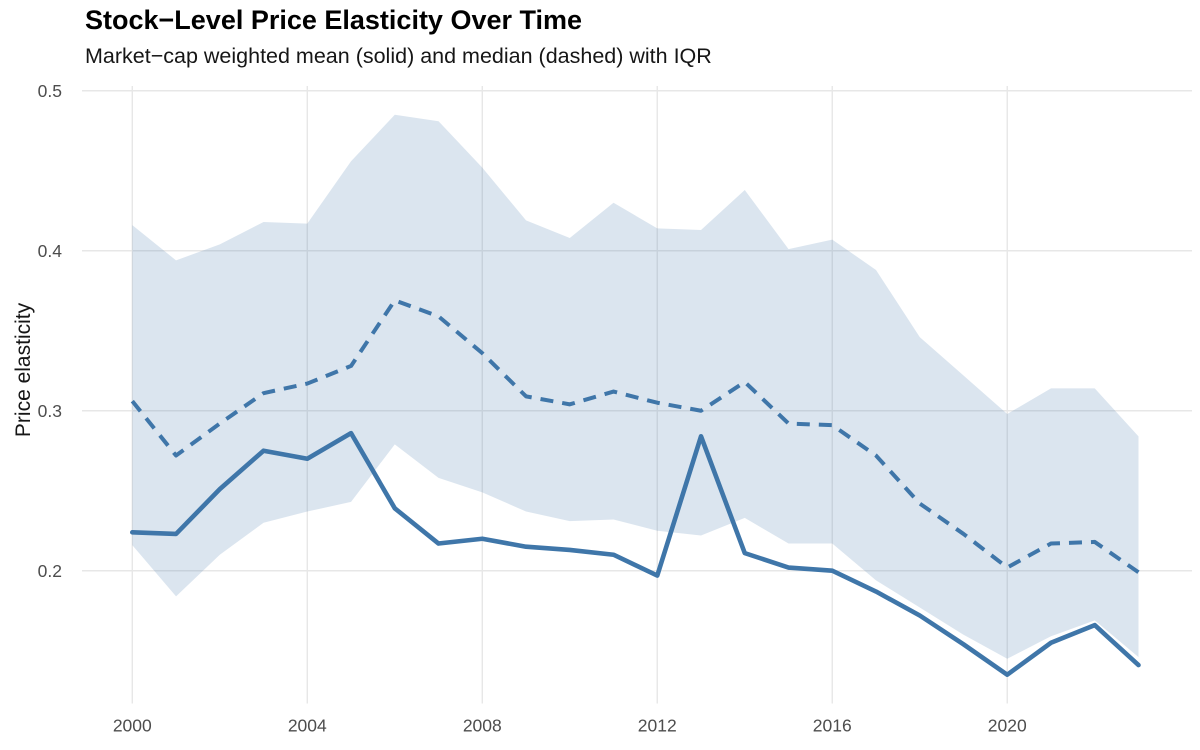 The image size is (1200, 750). What do you see at coordinates (50, 251) in the screenshot?
I see `y-tick-label: 0.4` at bounding box center [50, 251].